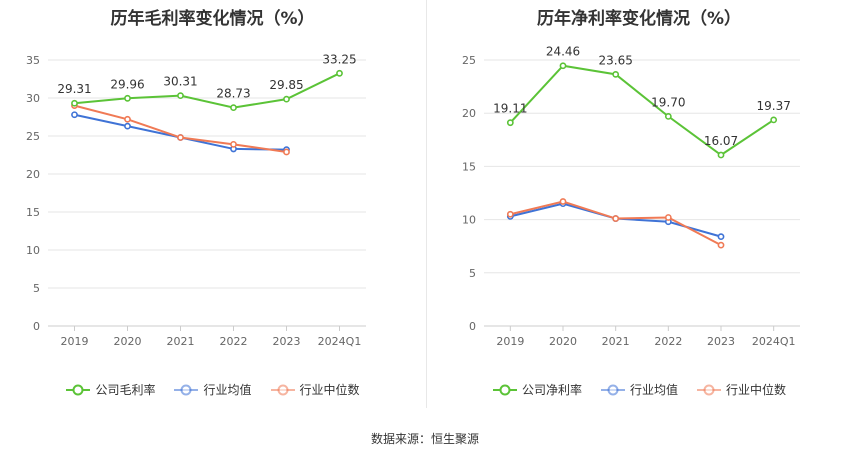 Image resolution: width=850 pixels, height=459 pixels. I want to click on gross-margin-legend-item-2: 行业中位数, so click(315, 389).